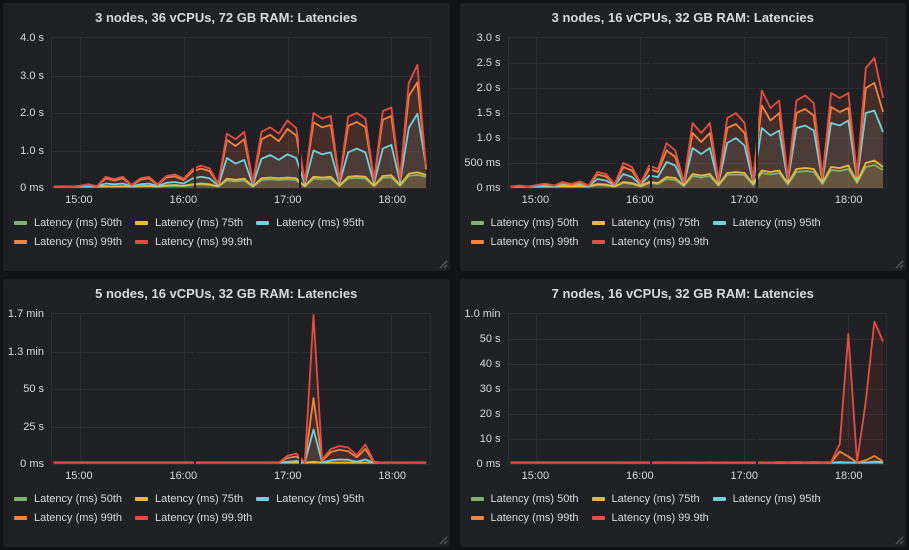 The height and width of the screenshot is (550, 909). What do you see at coordinates (484, 113) in the screenshot?
I see `y-axis: 0 ms 500 ms 1.0 s 1.5 s 2.0 s 2.5 s 3.0 s` at bounding box center [484, 113].